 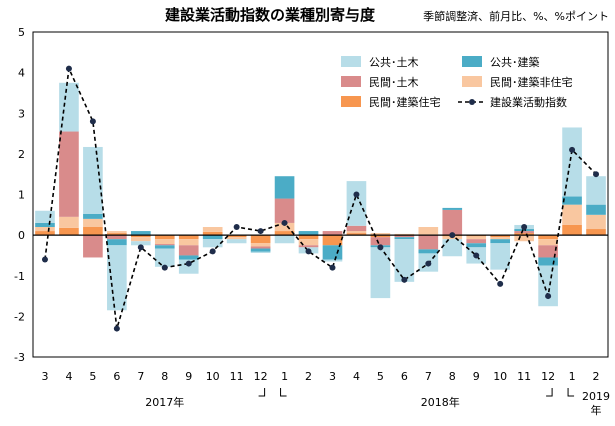 I want to click on chart-subtitle: 季節調整済、前月比、%、%ポイント, so click(x=516, y=16).